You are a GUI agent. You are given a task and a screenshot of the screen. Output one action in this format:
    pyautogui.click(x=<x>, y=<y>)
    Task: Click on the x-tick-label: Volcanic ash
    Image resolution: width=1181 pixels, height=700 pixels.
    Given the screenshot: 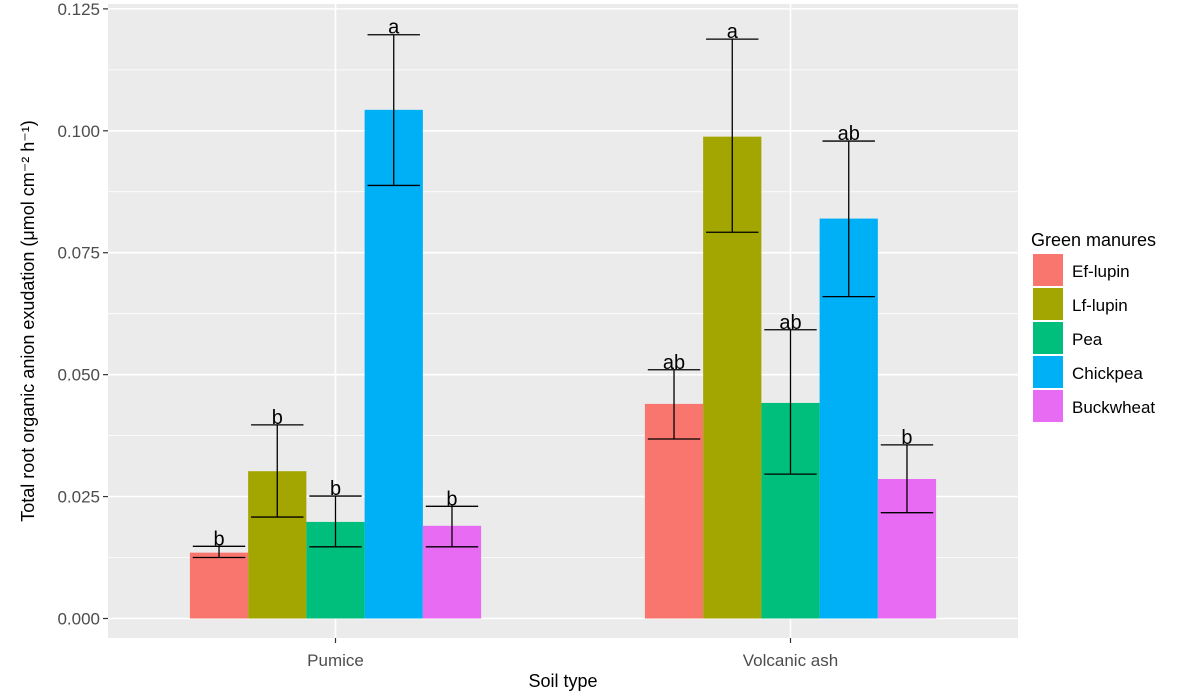 What is the action you would take?
    pyautogui.click(x=790, y=660)
    